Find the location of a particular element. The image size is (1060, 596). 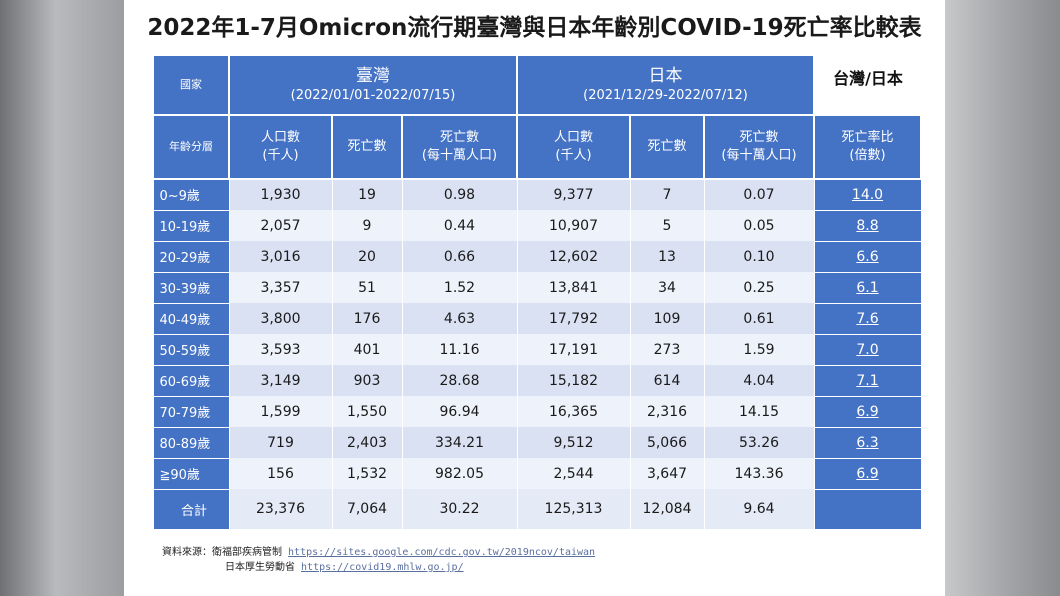

jp-population-label: 人口數 is located at coordinates (573, 137).